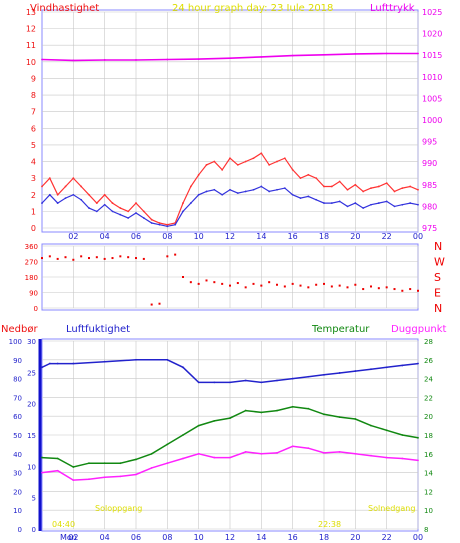 This screenshot has height=543, width=460. Describe the element at coordinates (73, 236) in the screenshot. I see `time-tick-label: 02` at that location.